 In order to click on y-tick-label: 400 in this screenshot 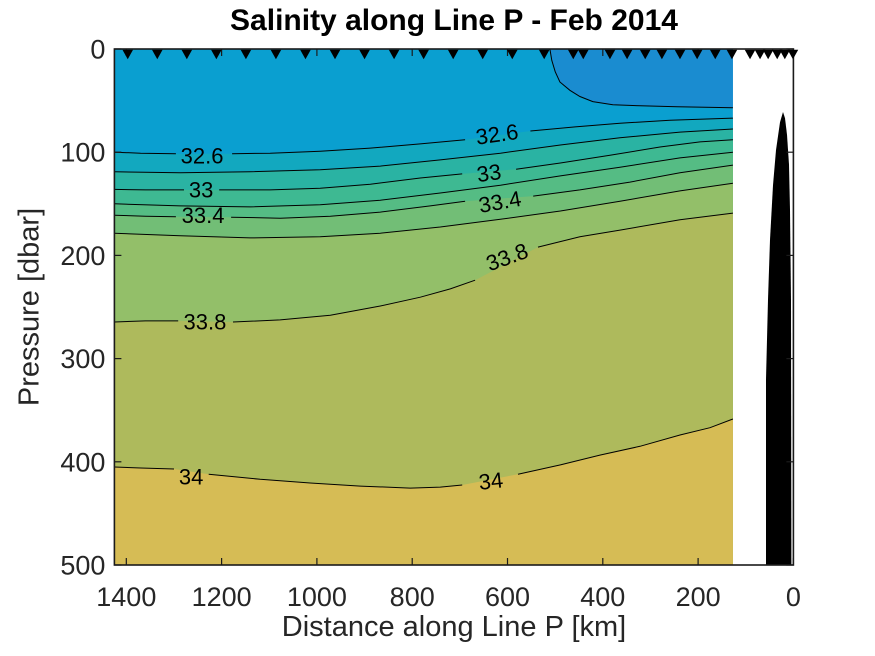, I will do `click(82, 462)`.